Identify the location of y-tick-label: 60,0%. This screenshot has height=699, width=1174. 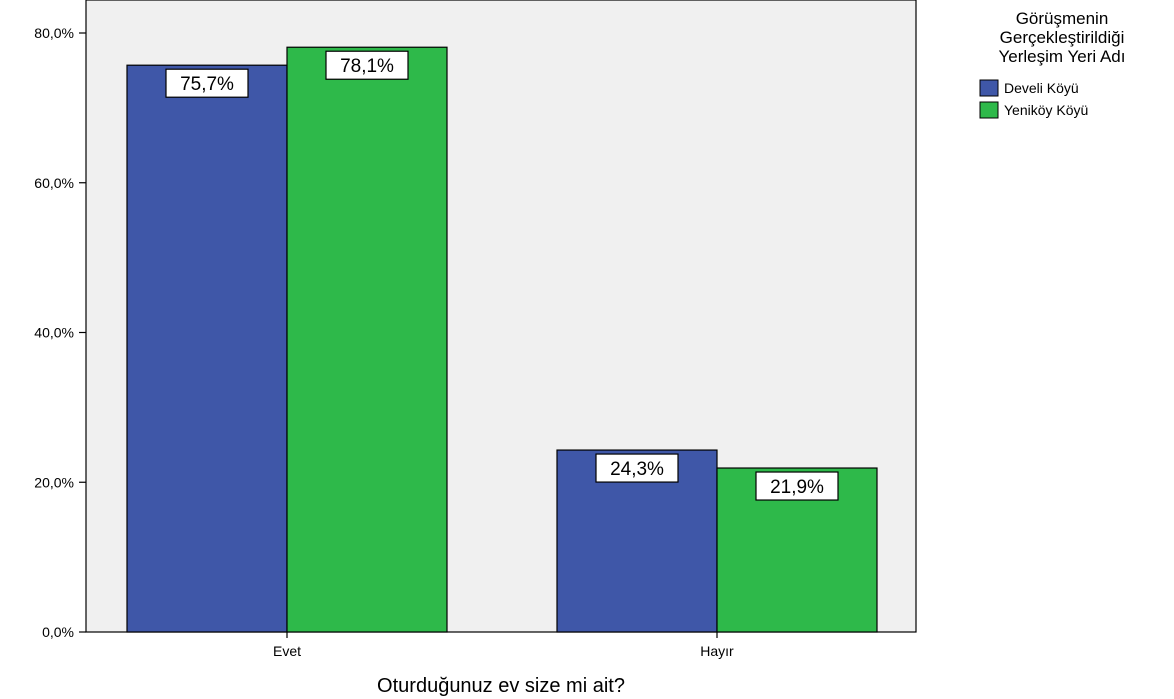
(54, 183).